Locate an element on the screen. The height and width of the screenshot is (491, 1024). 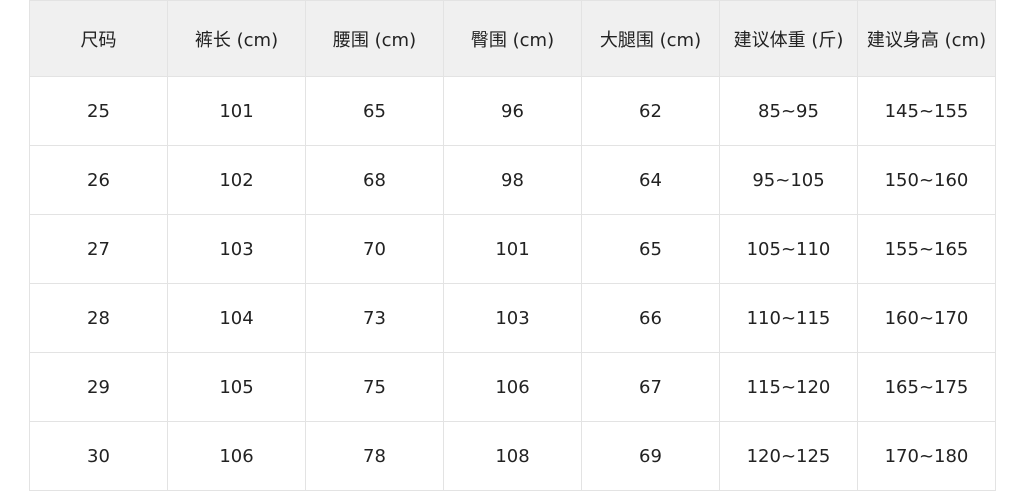
cell-weight: 115~120 is located at coordinates (788, 387).